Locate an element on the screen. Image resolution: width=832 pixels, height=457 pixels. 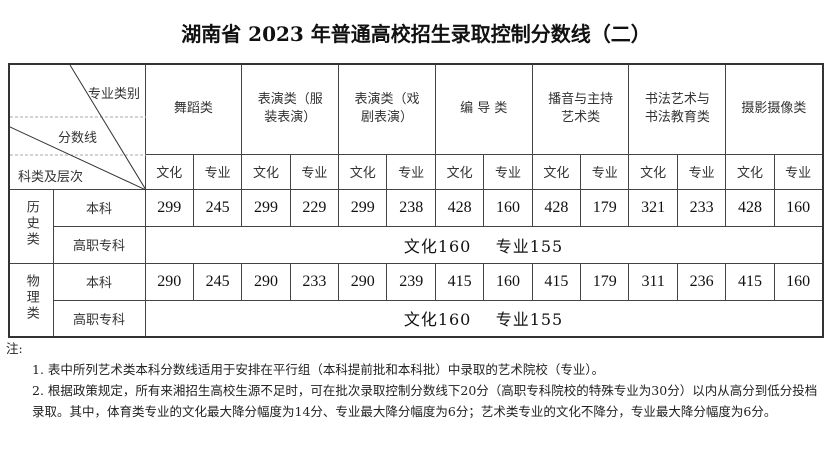
notes-label: 注: is located at coordinates (14, 348).